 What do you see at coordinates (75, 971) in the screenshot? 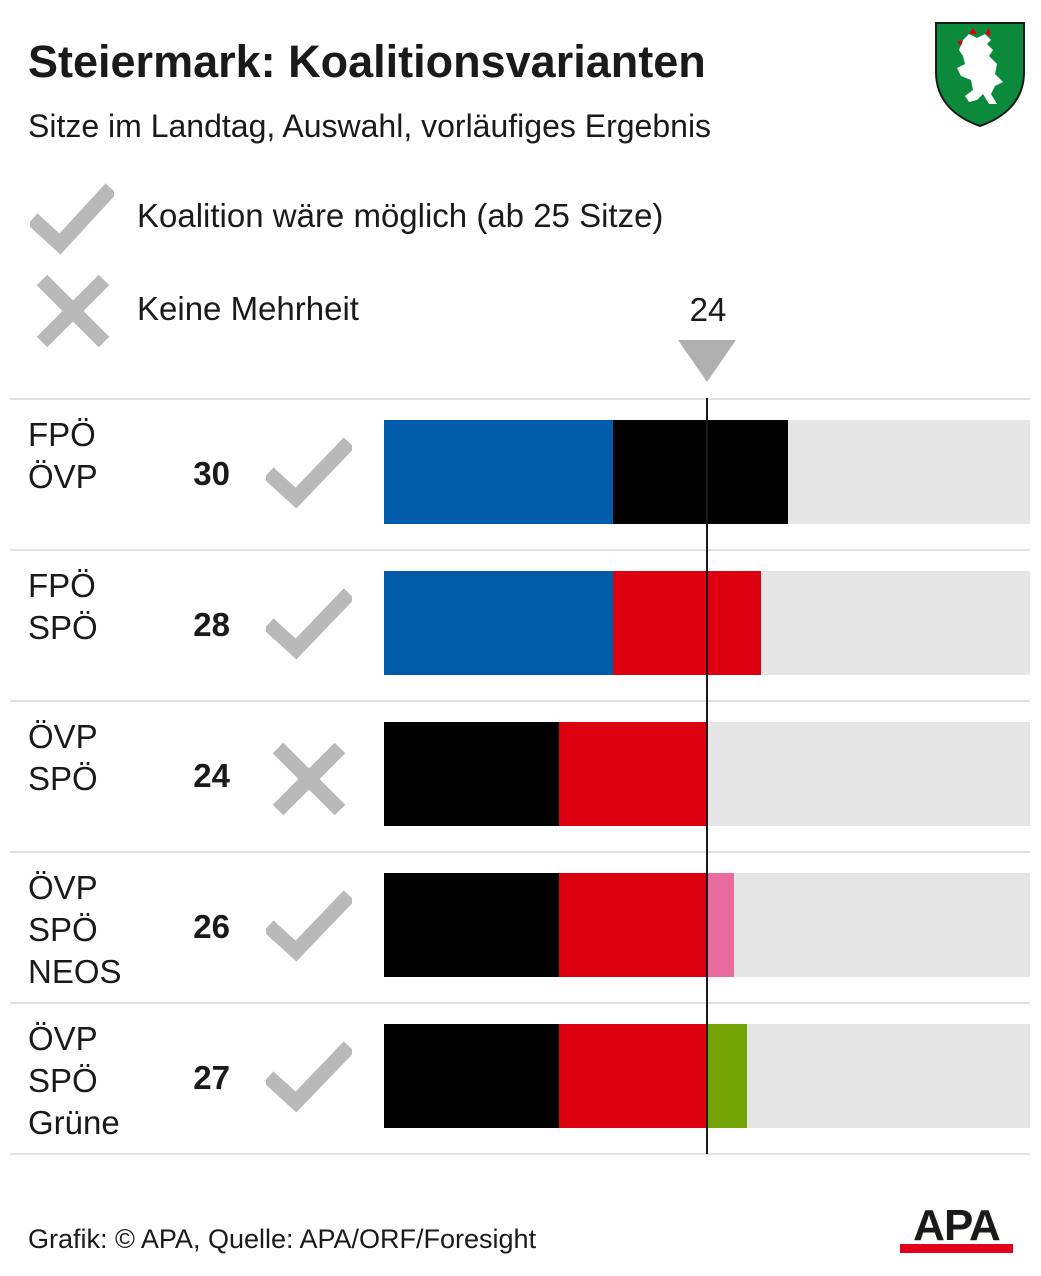
I see `party-label: NEOS` at bounding box center [75, 971].